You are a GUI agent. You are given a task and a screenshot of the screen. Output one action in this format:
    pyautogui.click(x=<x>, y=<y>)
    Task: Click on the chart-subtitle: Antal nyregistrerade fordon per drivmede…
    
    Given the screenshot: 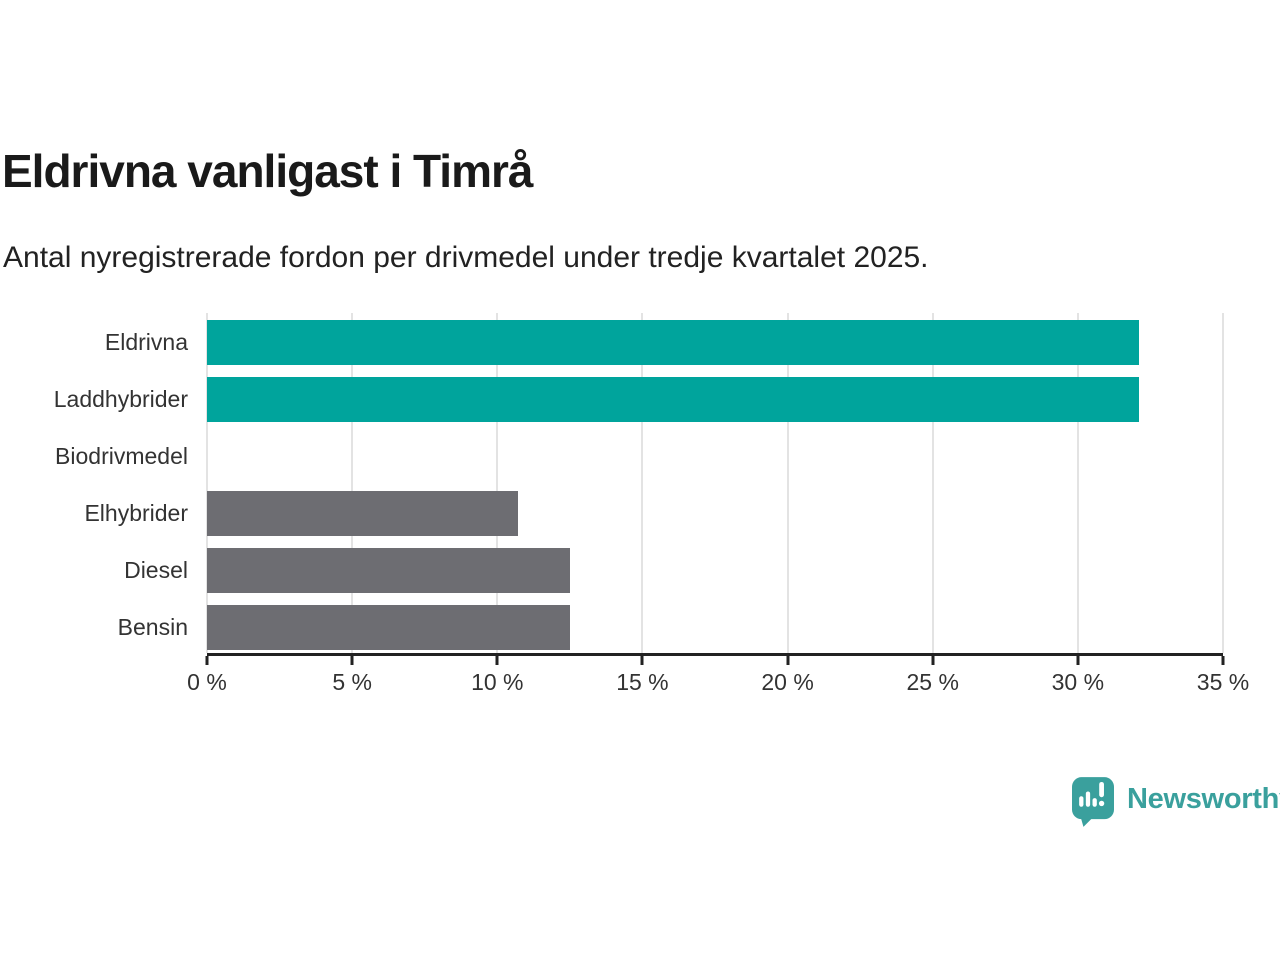 What is the action you would take?
    pyautogui.click(x=466, y=257)
    